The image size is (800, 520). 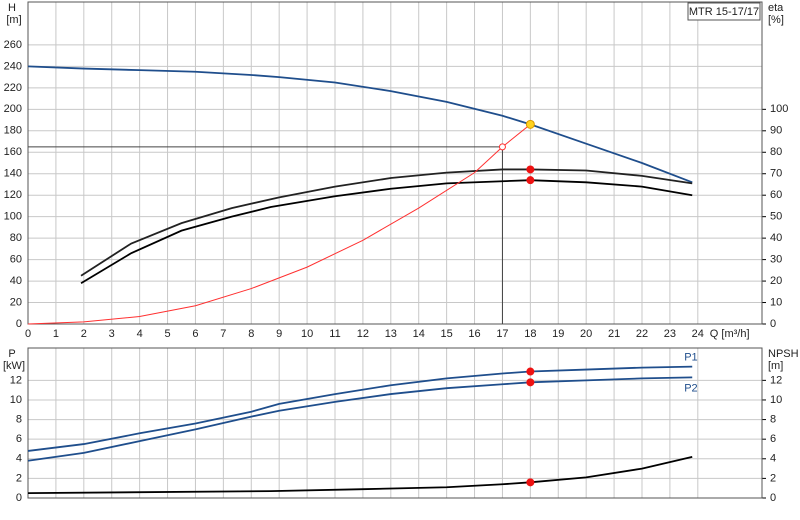 What do you see at coordinates (558, 334) in the screenshot?
I see `x-tick-label: 19` at bounding box center [558, 334].